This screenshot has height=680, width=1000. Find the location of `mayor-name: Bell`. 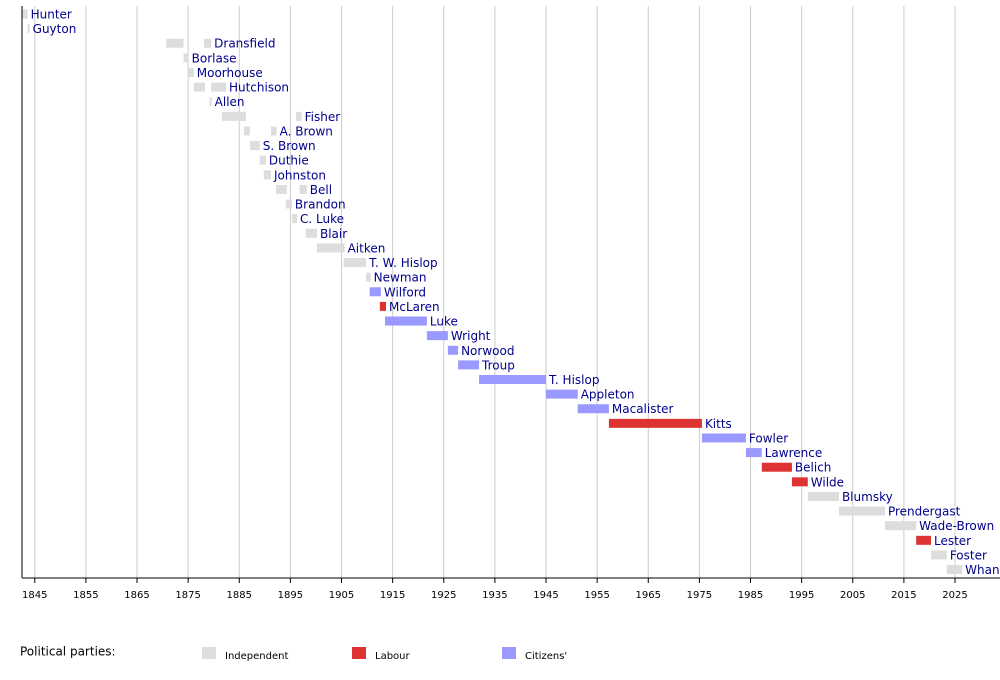

mayor-name: Bell is located at coordinates (321, 190).